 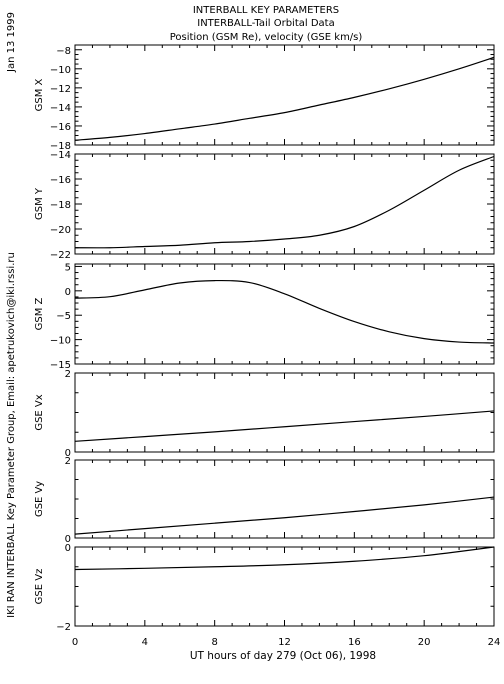 I want to click on panel-1: −8 −10 −12 −14 −16 −18 GSM X, so click(x=264, y=98).